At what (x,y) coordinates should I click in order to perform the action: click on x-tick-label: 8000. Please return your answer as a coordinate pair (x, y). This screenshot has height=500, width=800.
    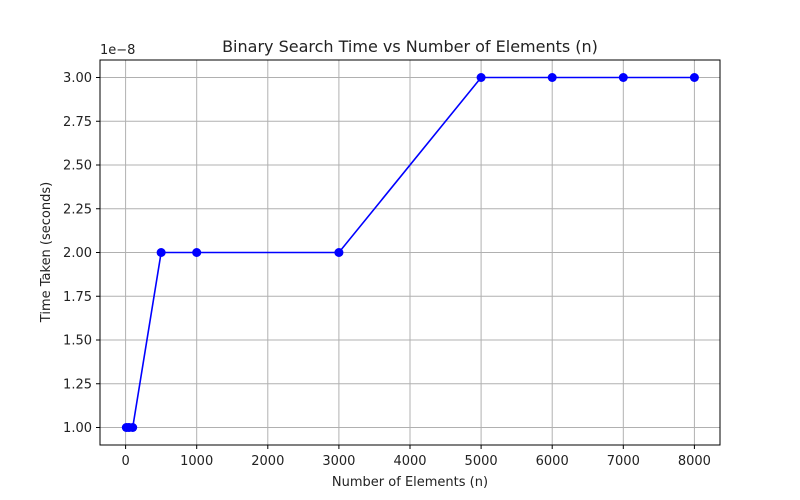
    Looking at the image, I should click on (694, 461).